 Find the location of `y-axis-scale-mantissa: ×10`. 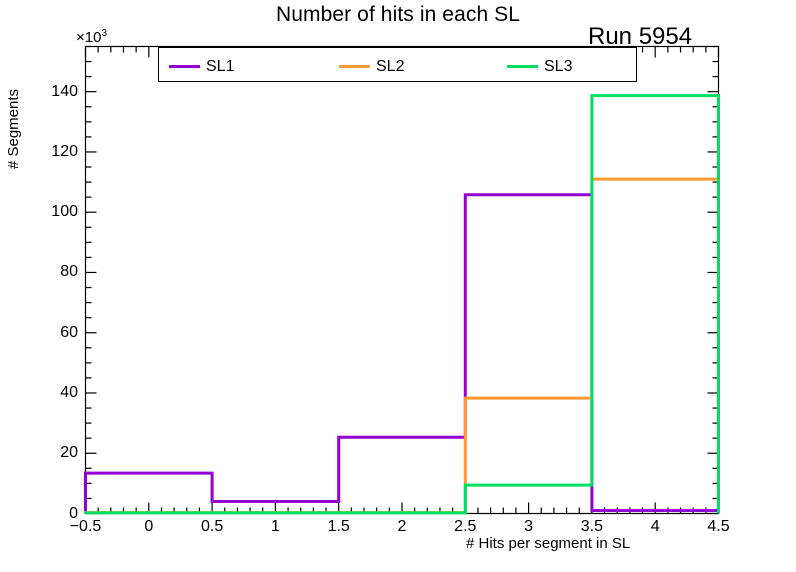

y-axis-scale-mantissa: ×10 is located at coordinates (89, 37).